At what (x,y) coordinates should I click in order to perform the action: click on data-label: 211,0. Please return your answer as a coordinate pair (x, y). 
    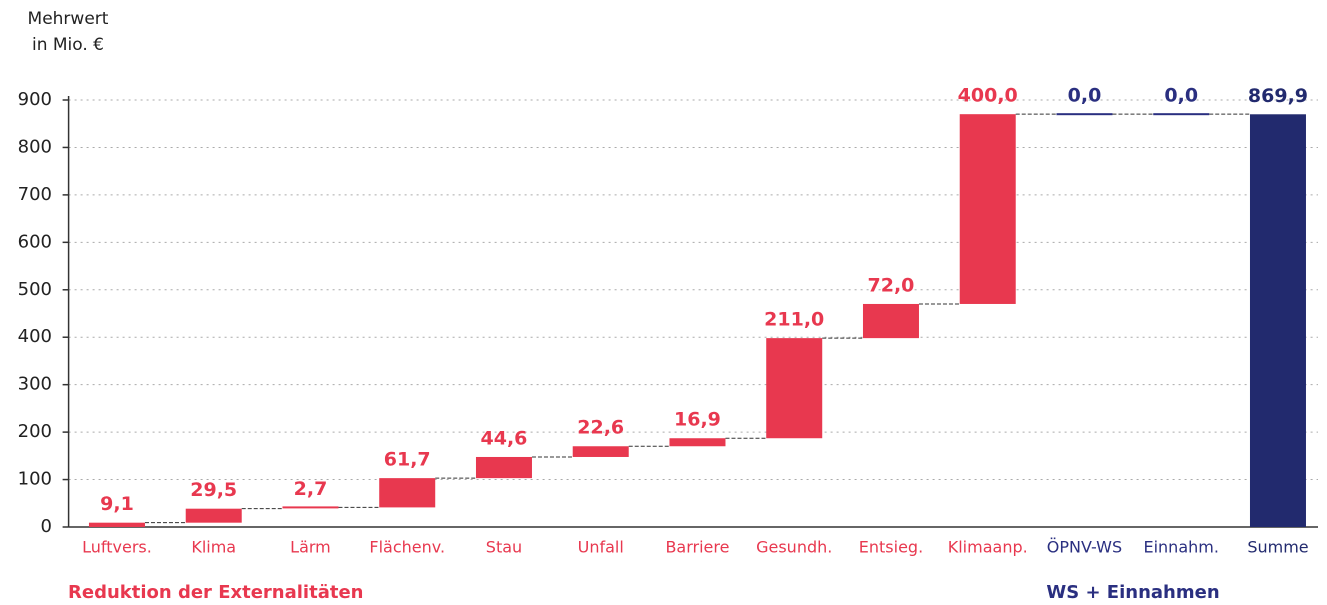
    Looking at the image, I should click on (794, 320).